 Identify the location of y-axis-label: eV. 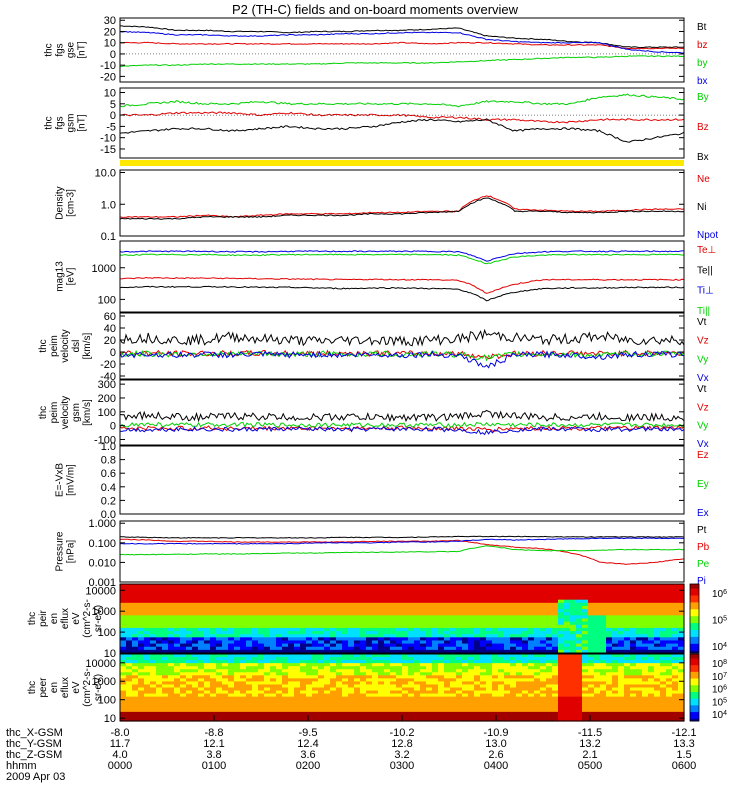
(76, 618).